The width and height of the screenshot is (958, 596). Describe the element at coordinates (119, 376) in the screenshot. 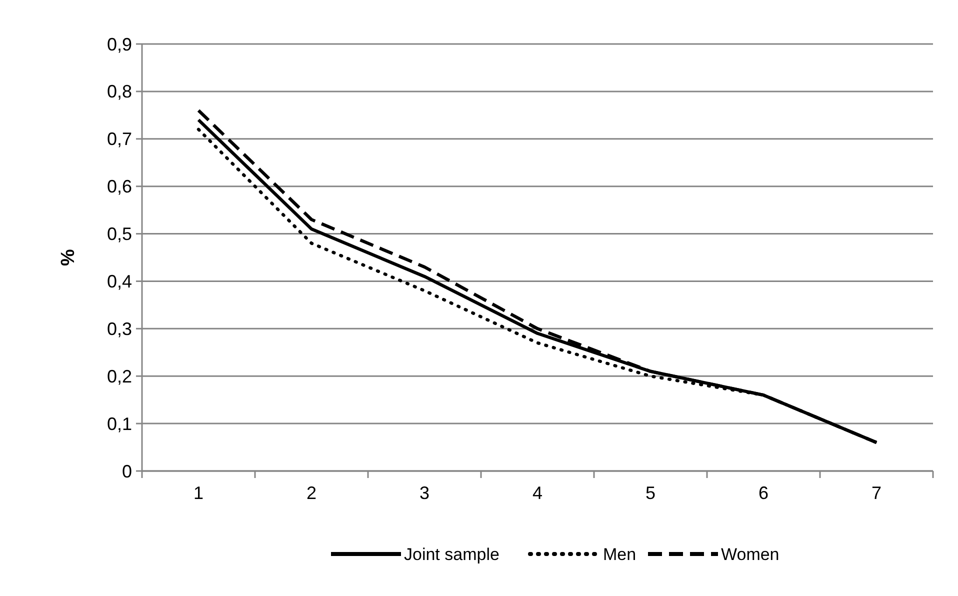

I see `y-tick-label: 0,2` at that location.